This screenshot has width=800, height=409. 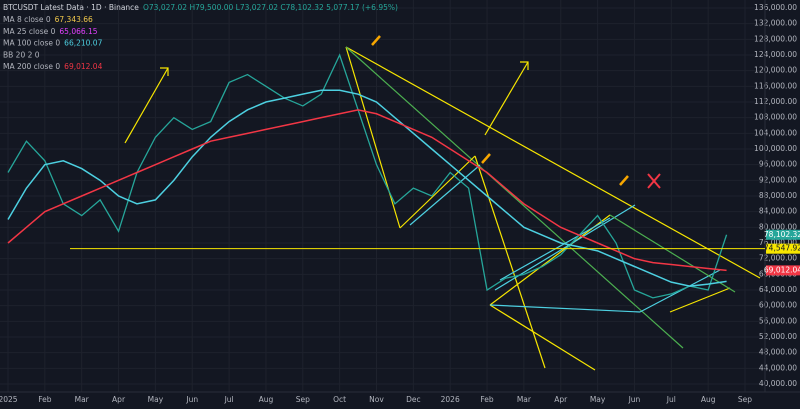 What do you see at coordinates (778, 258) in the screenshot?
I see `y-tick-label: 72,000.00` at bounding box center [778, 258].